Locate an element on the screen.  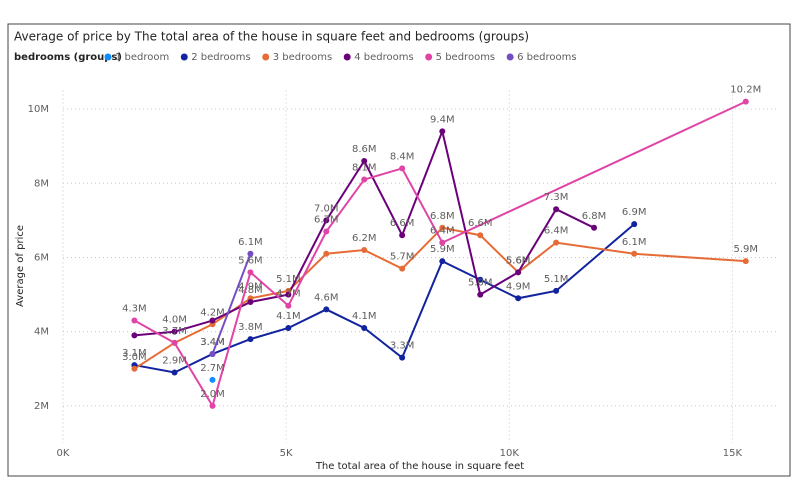
data-label: 7.0M is located at coordinates (326, 208).